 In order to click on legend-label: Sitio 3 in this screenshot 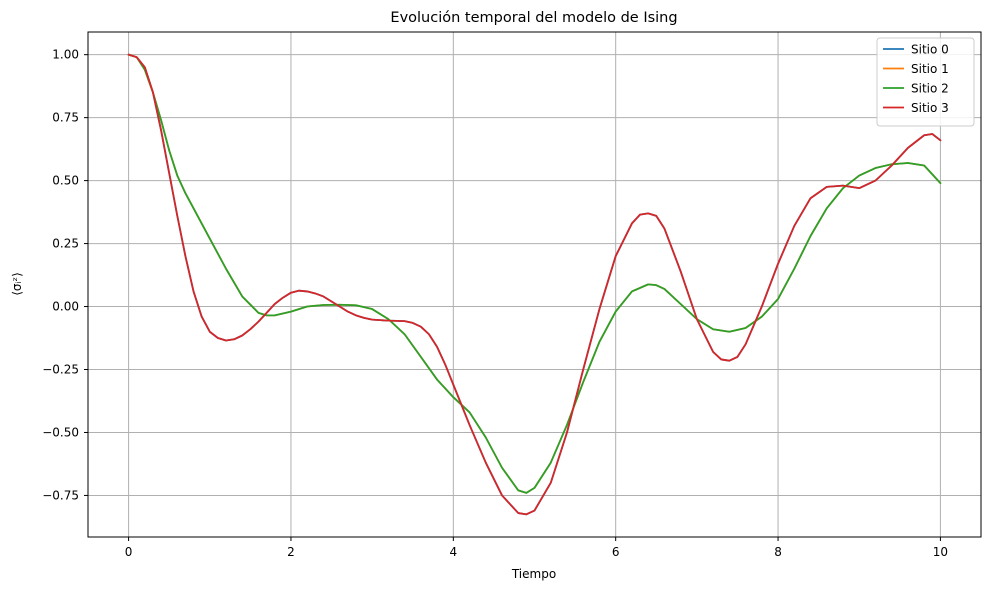, I will do `click(930, 108)`.